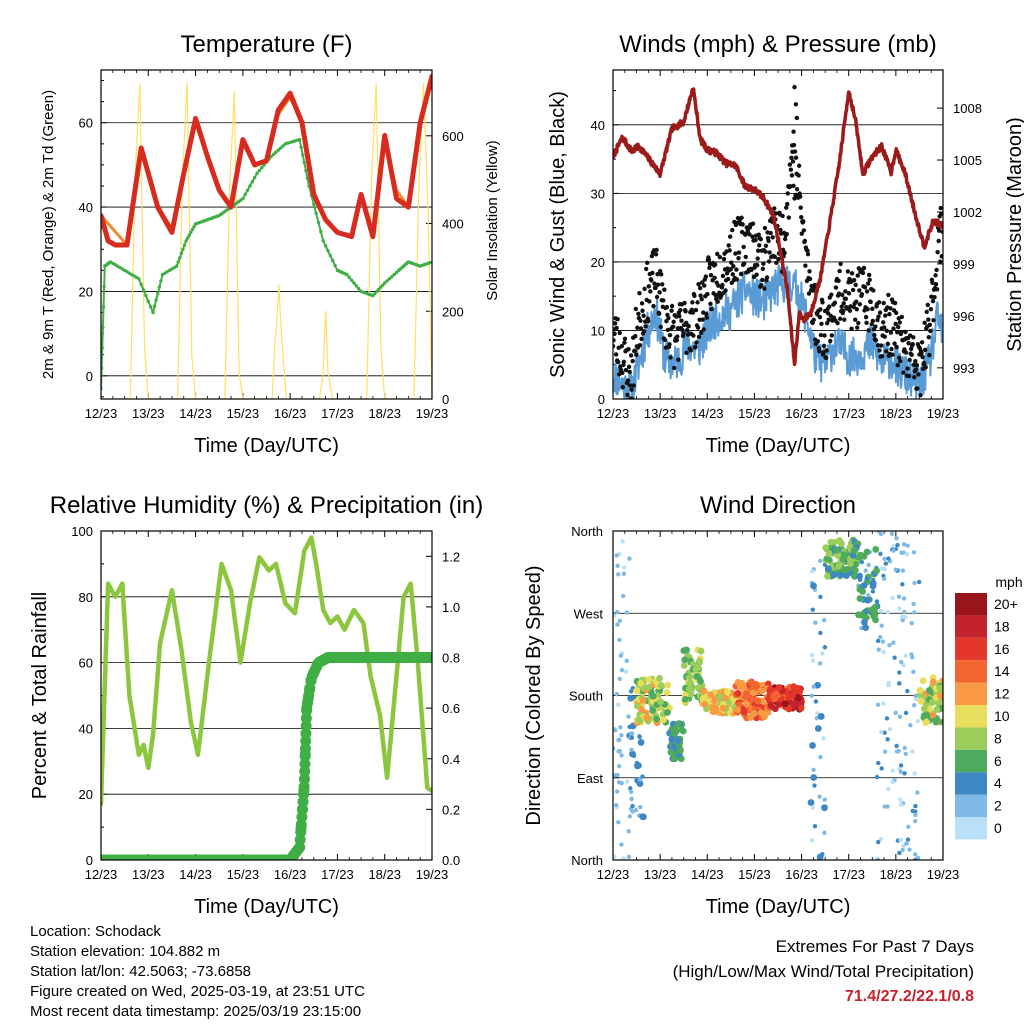 The image size is (1024, 1024). What do you see at coordinates (1002, 626) in the screenshot?
I see `colorbar-label: 18` at bounding box center [1002, 626].